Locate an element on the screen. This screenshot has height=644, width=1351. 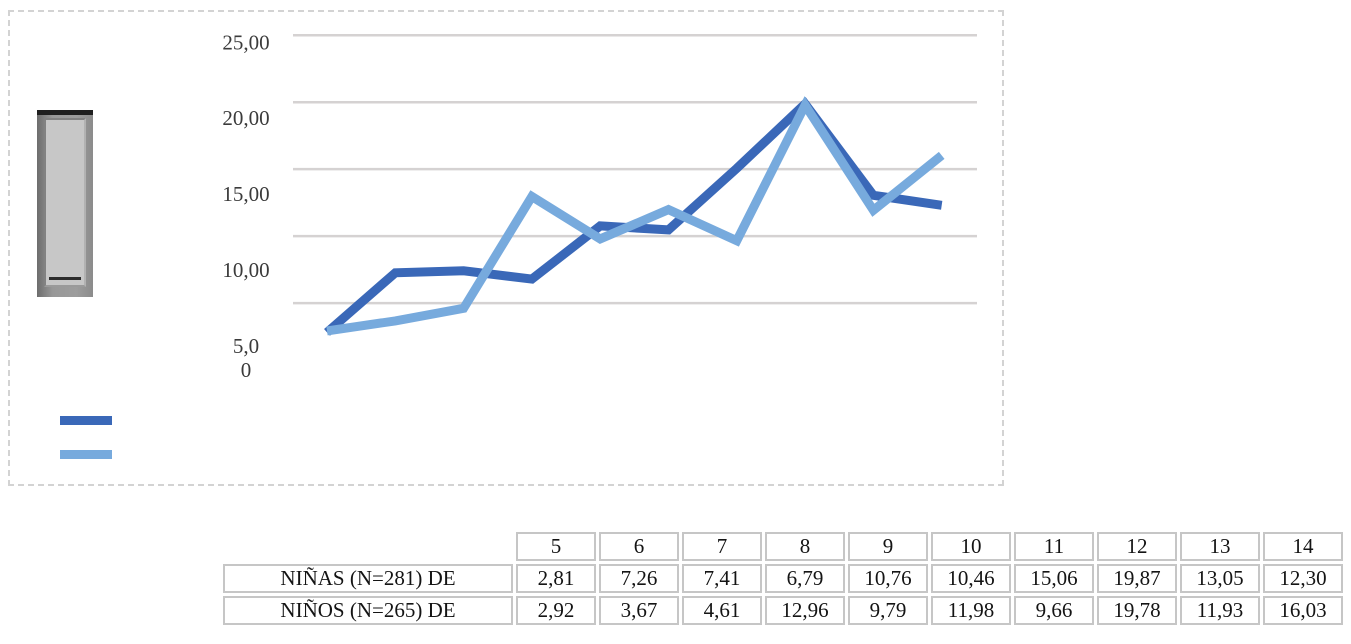
table-cell: 15,06 is located at coordinates (1054, 578).